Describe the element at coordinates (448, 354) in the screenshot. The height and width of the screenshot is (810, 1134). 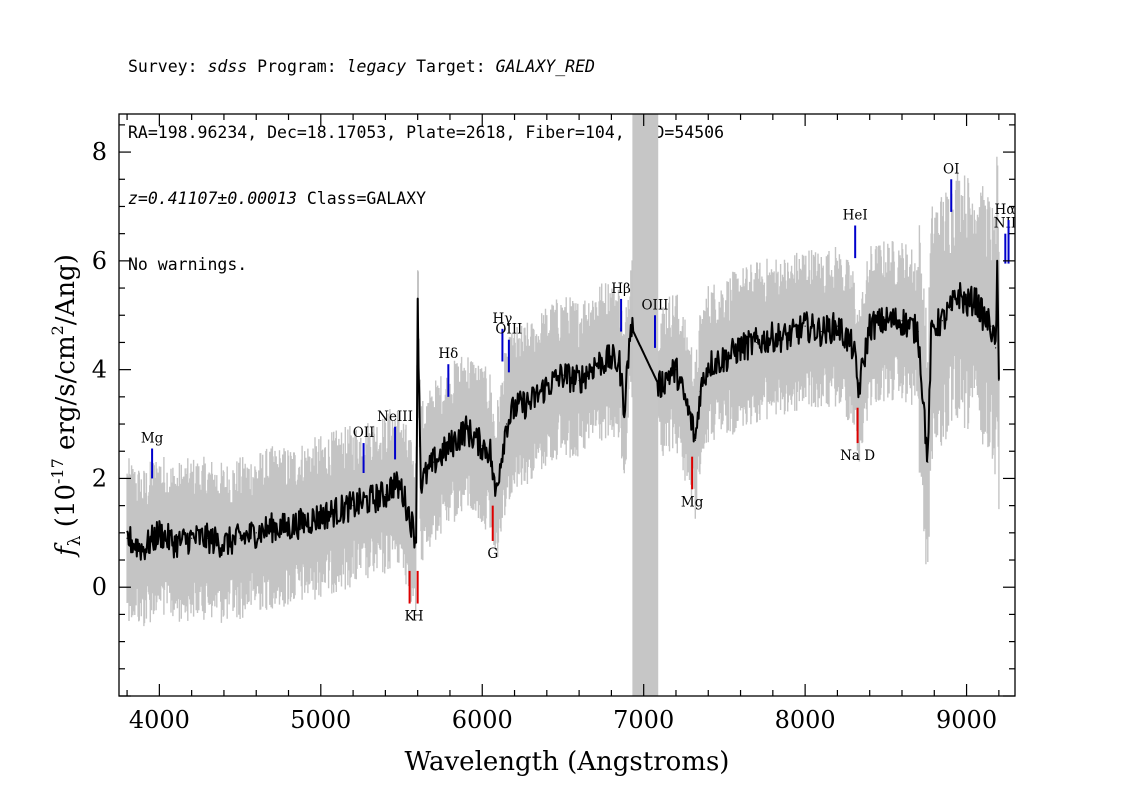
I see `emission-line-label: Hδ` at that location.